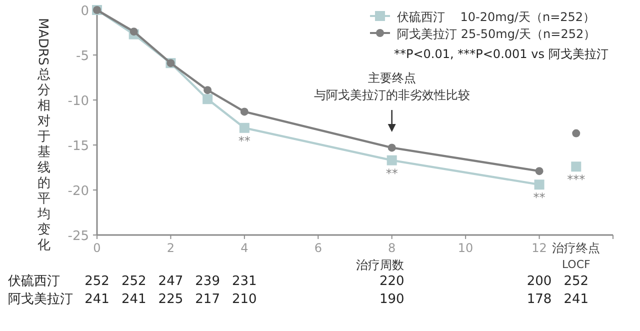 The width and height of the screenshot is (640, 331). What do you see at coordinates (501, 54) in the screenshot?
I see `annotation: **P<0.01, ***P<0.001 vs 阿戈美拉汀` at bounding box center [501, 54].